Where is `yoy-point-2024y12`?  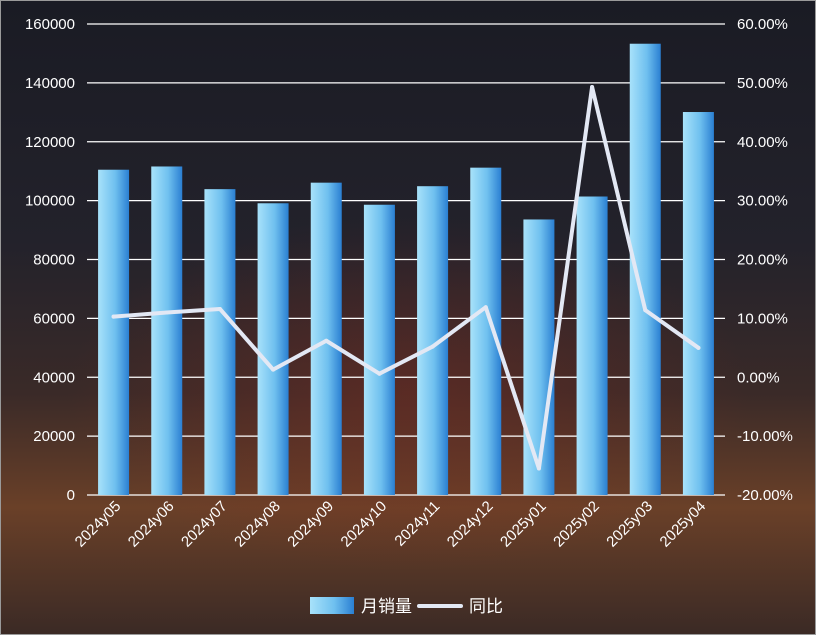
yoy-point-2024y12 is located at coordinates (485, 307).